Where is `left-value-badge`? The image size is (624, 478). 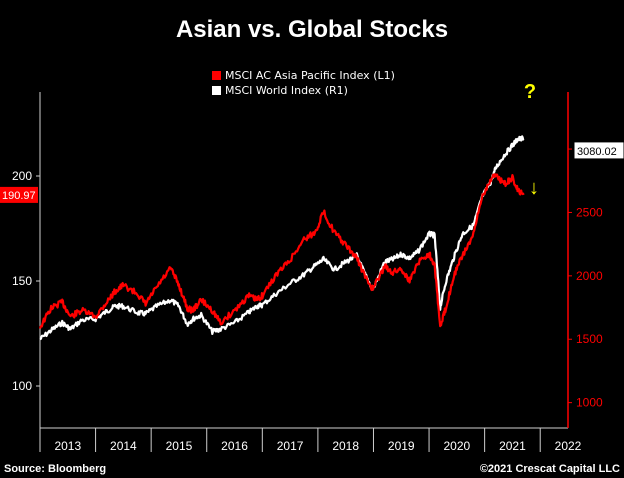
left-value-badge is located at coordinates (19, 194).